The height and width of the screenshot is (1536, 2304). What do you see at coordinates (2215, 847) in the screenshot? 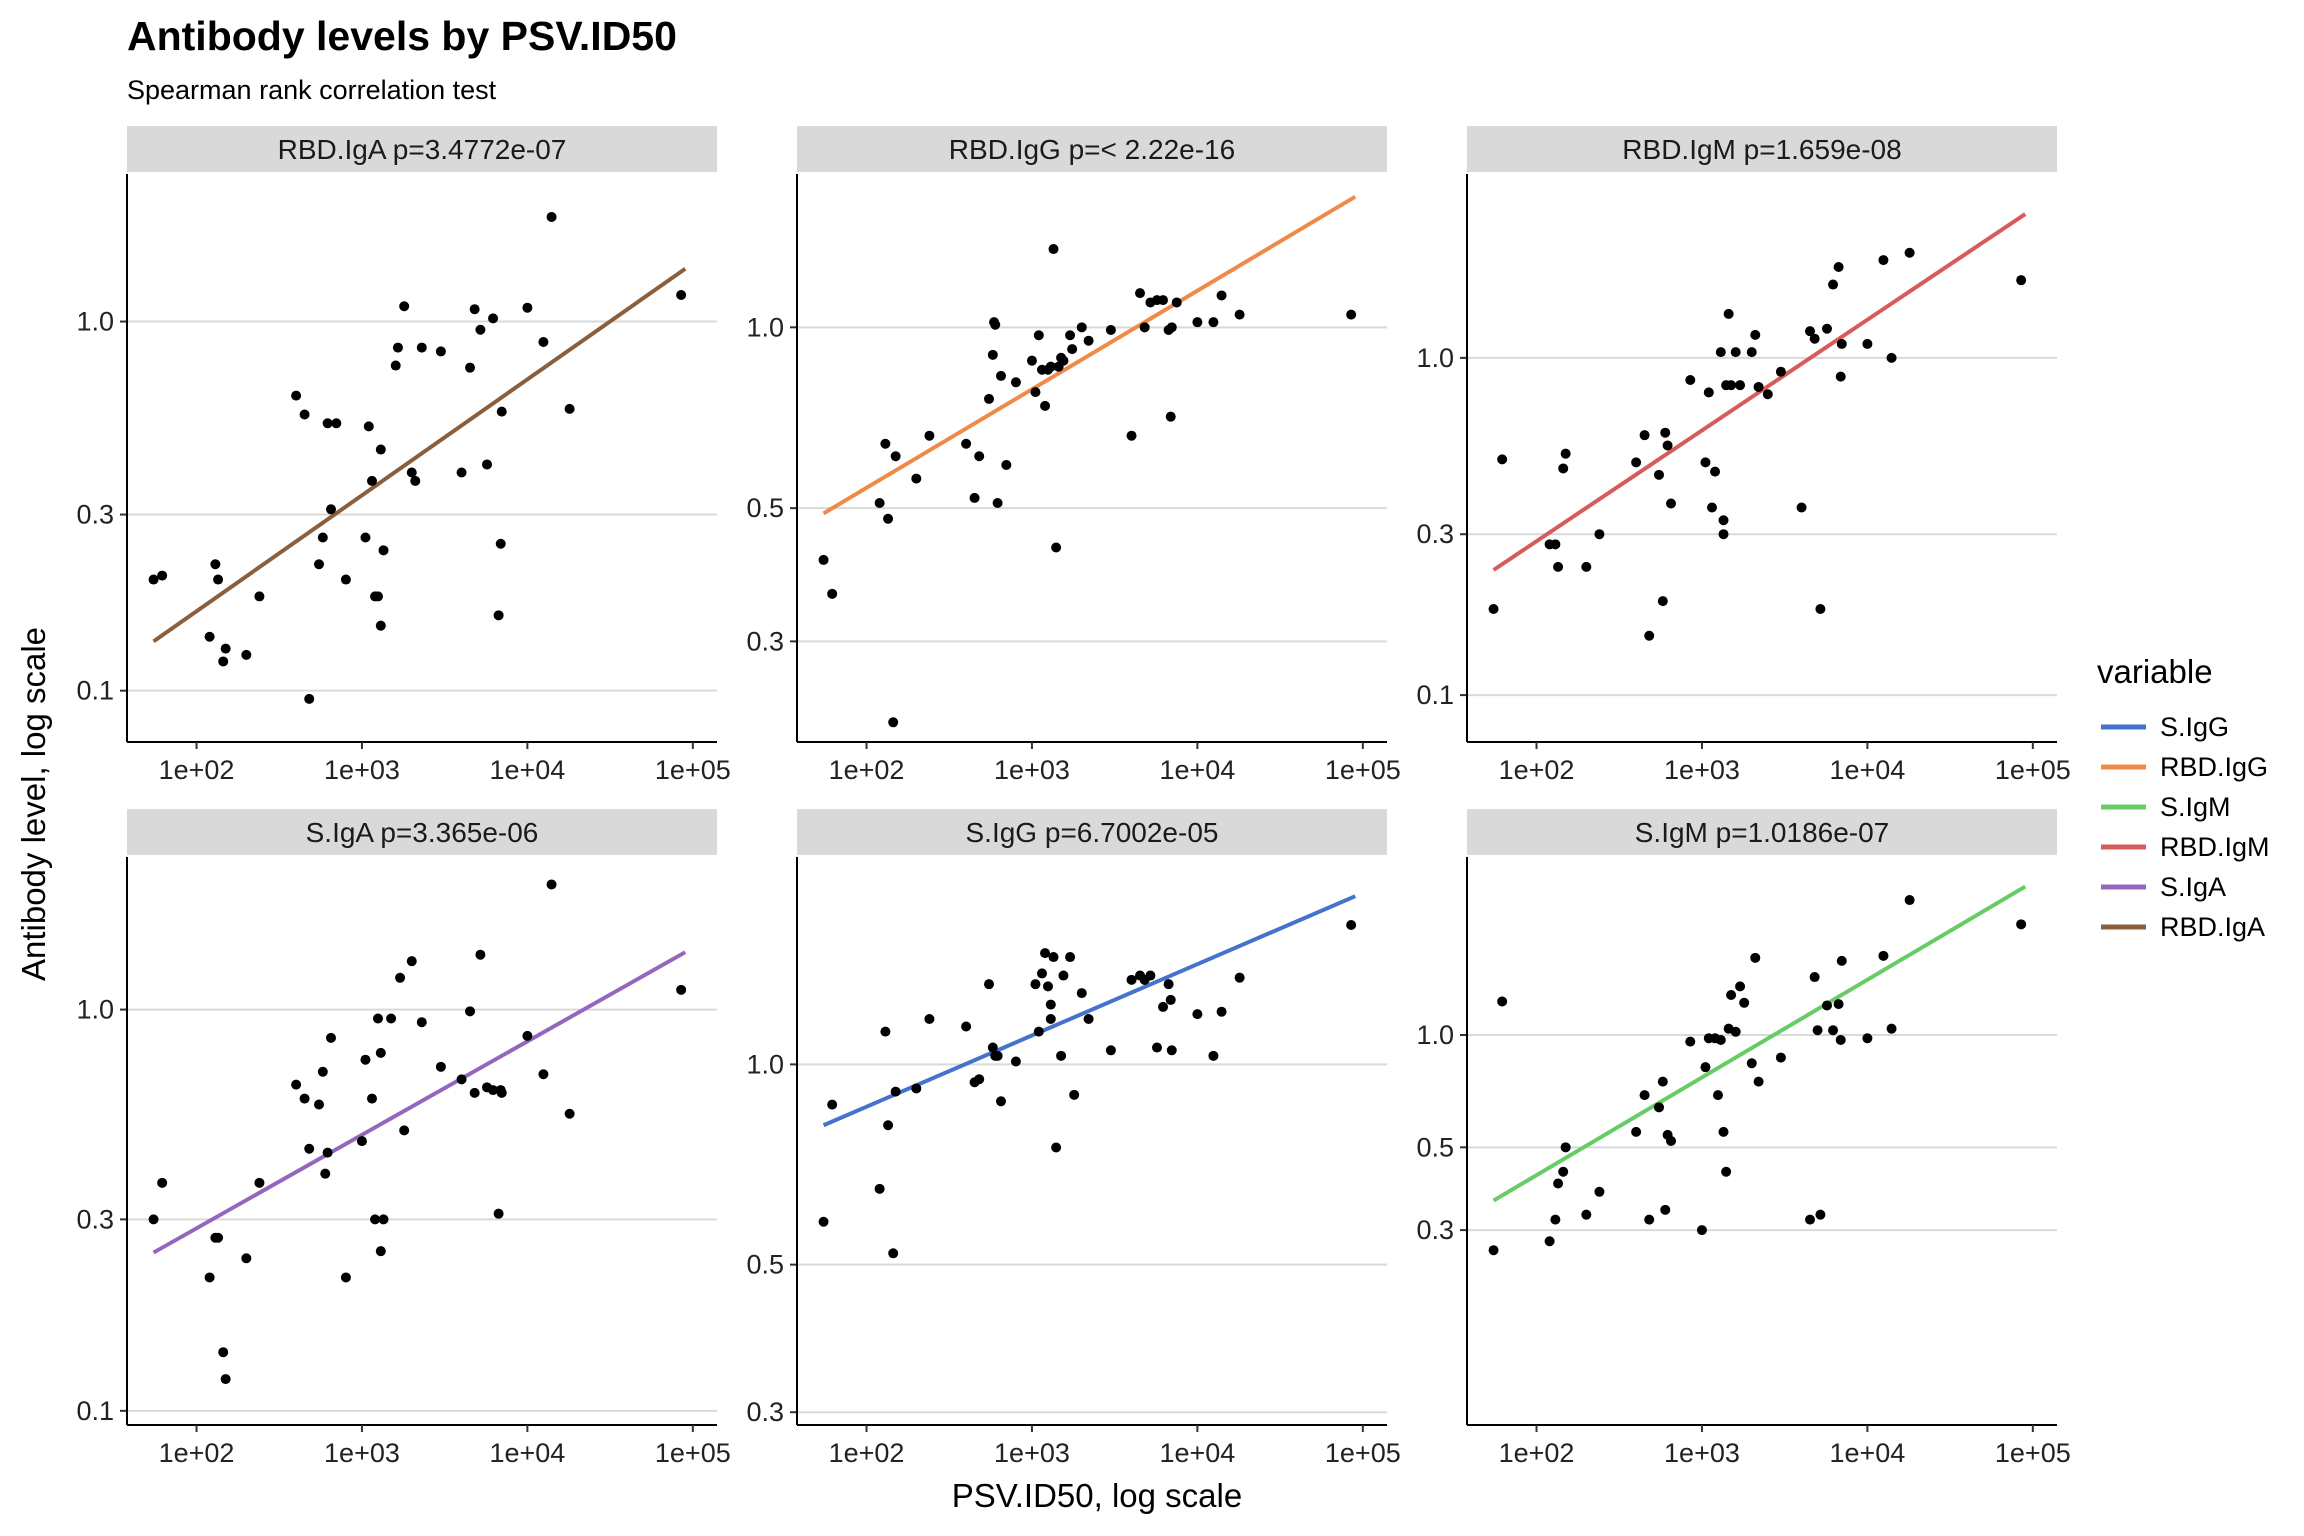
I see `legend-label: RBD.IgM` at bounding box center [2215, 847].